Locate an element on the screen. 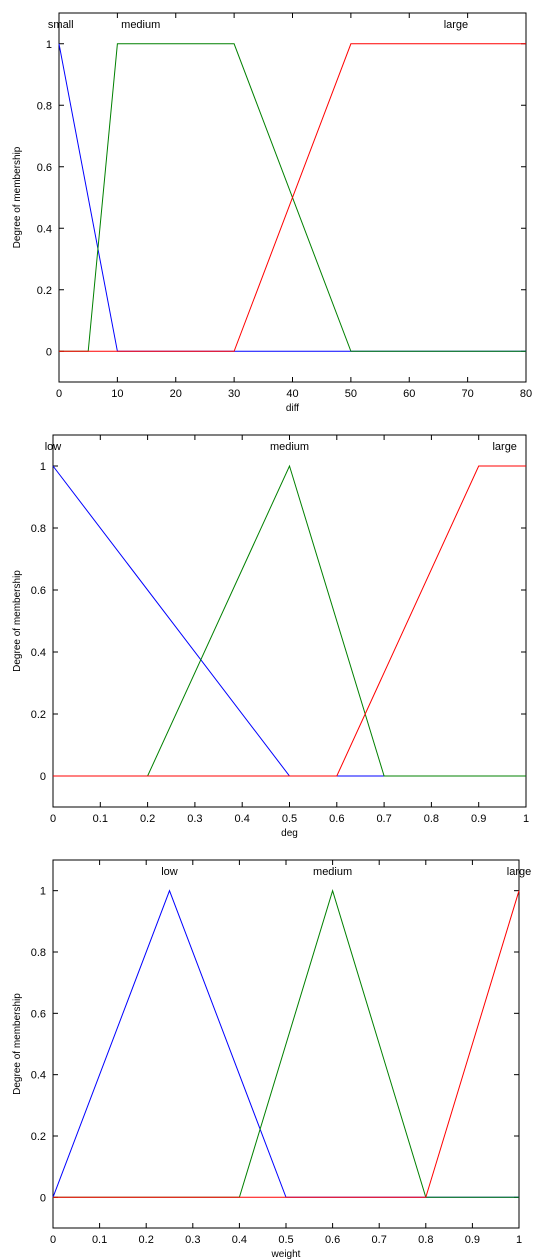 The image size is (533, 1260). x-tick-label: 20 is located at coordinates (176, 394).